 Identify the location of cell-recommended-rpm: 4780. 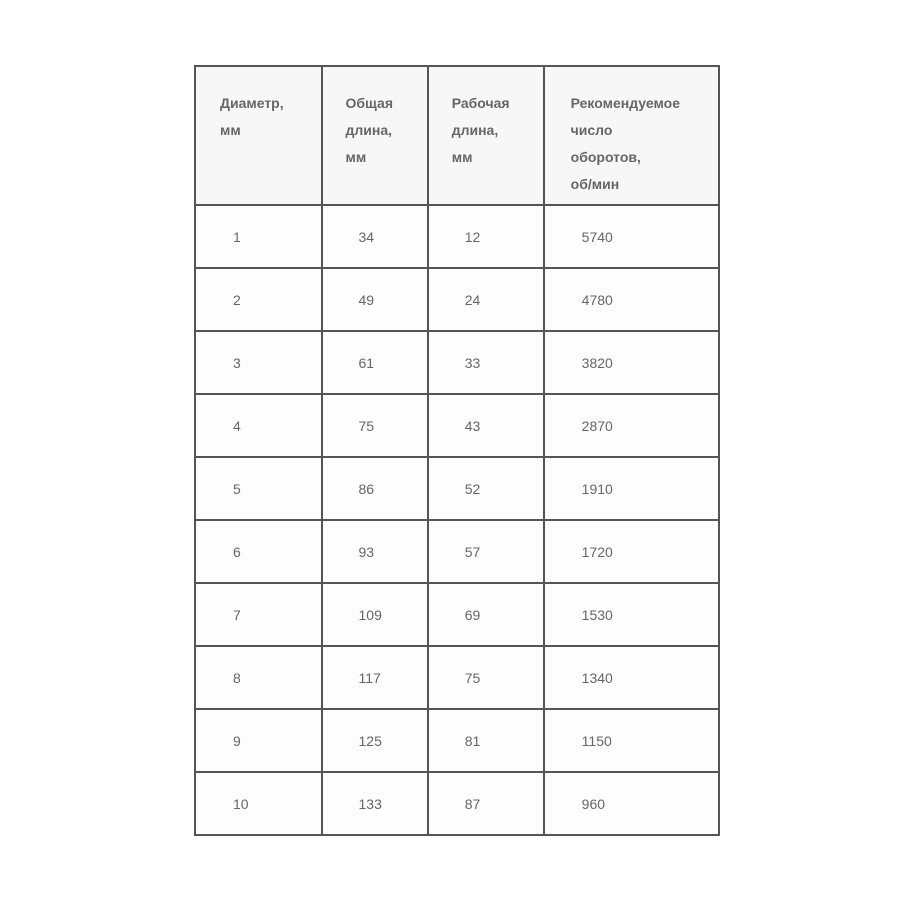
(631, 299).